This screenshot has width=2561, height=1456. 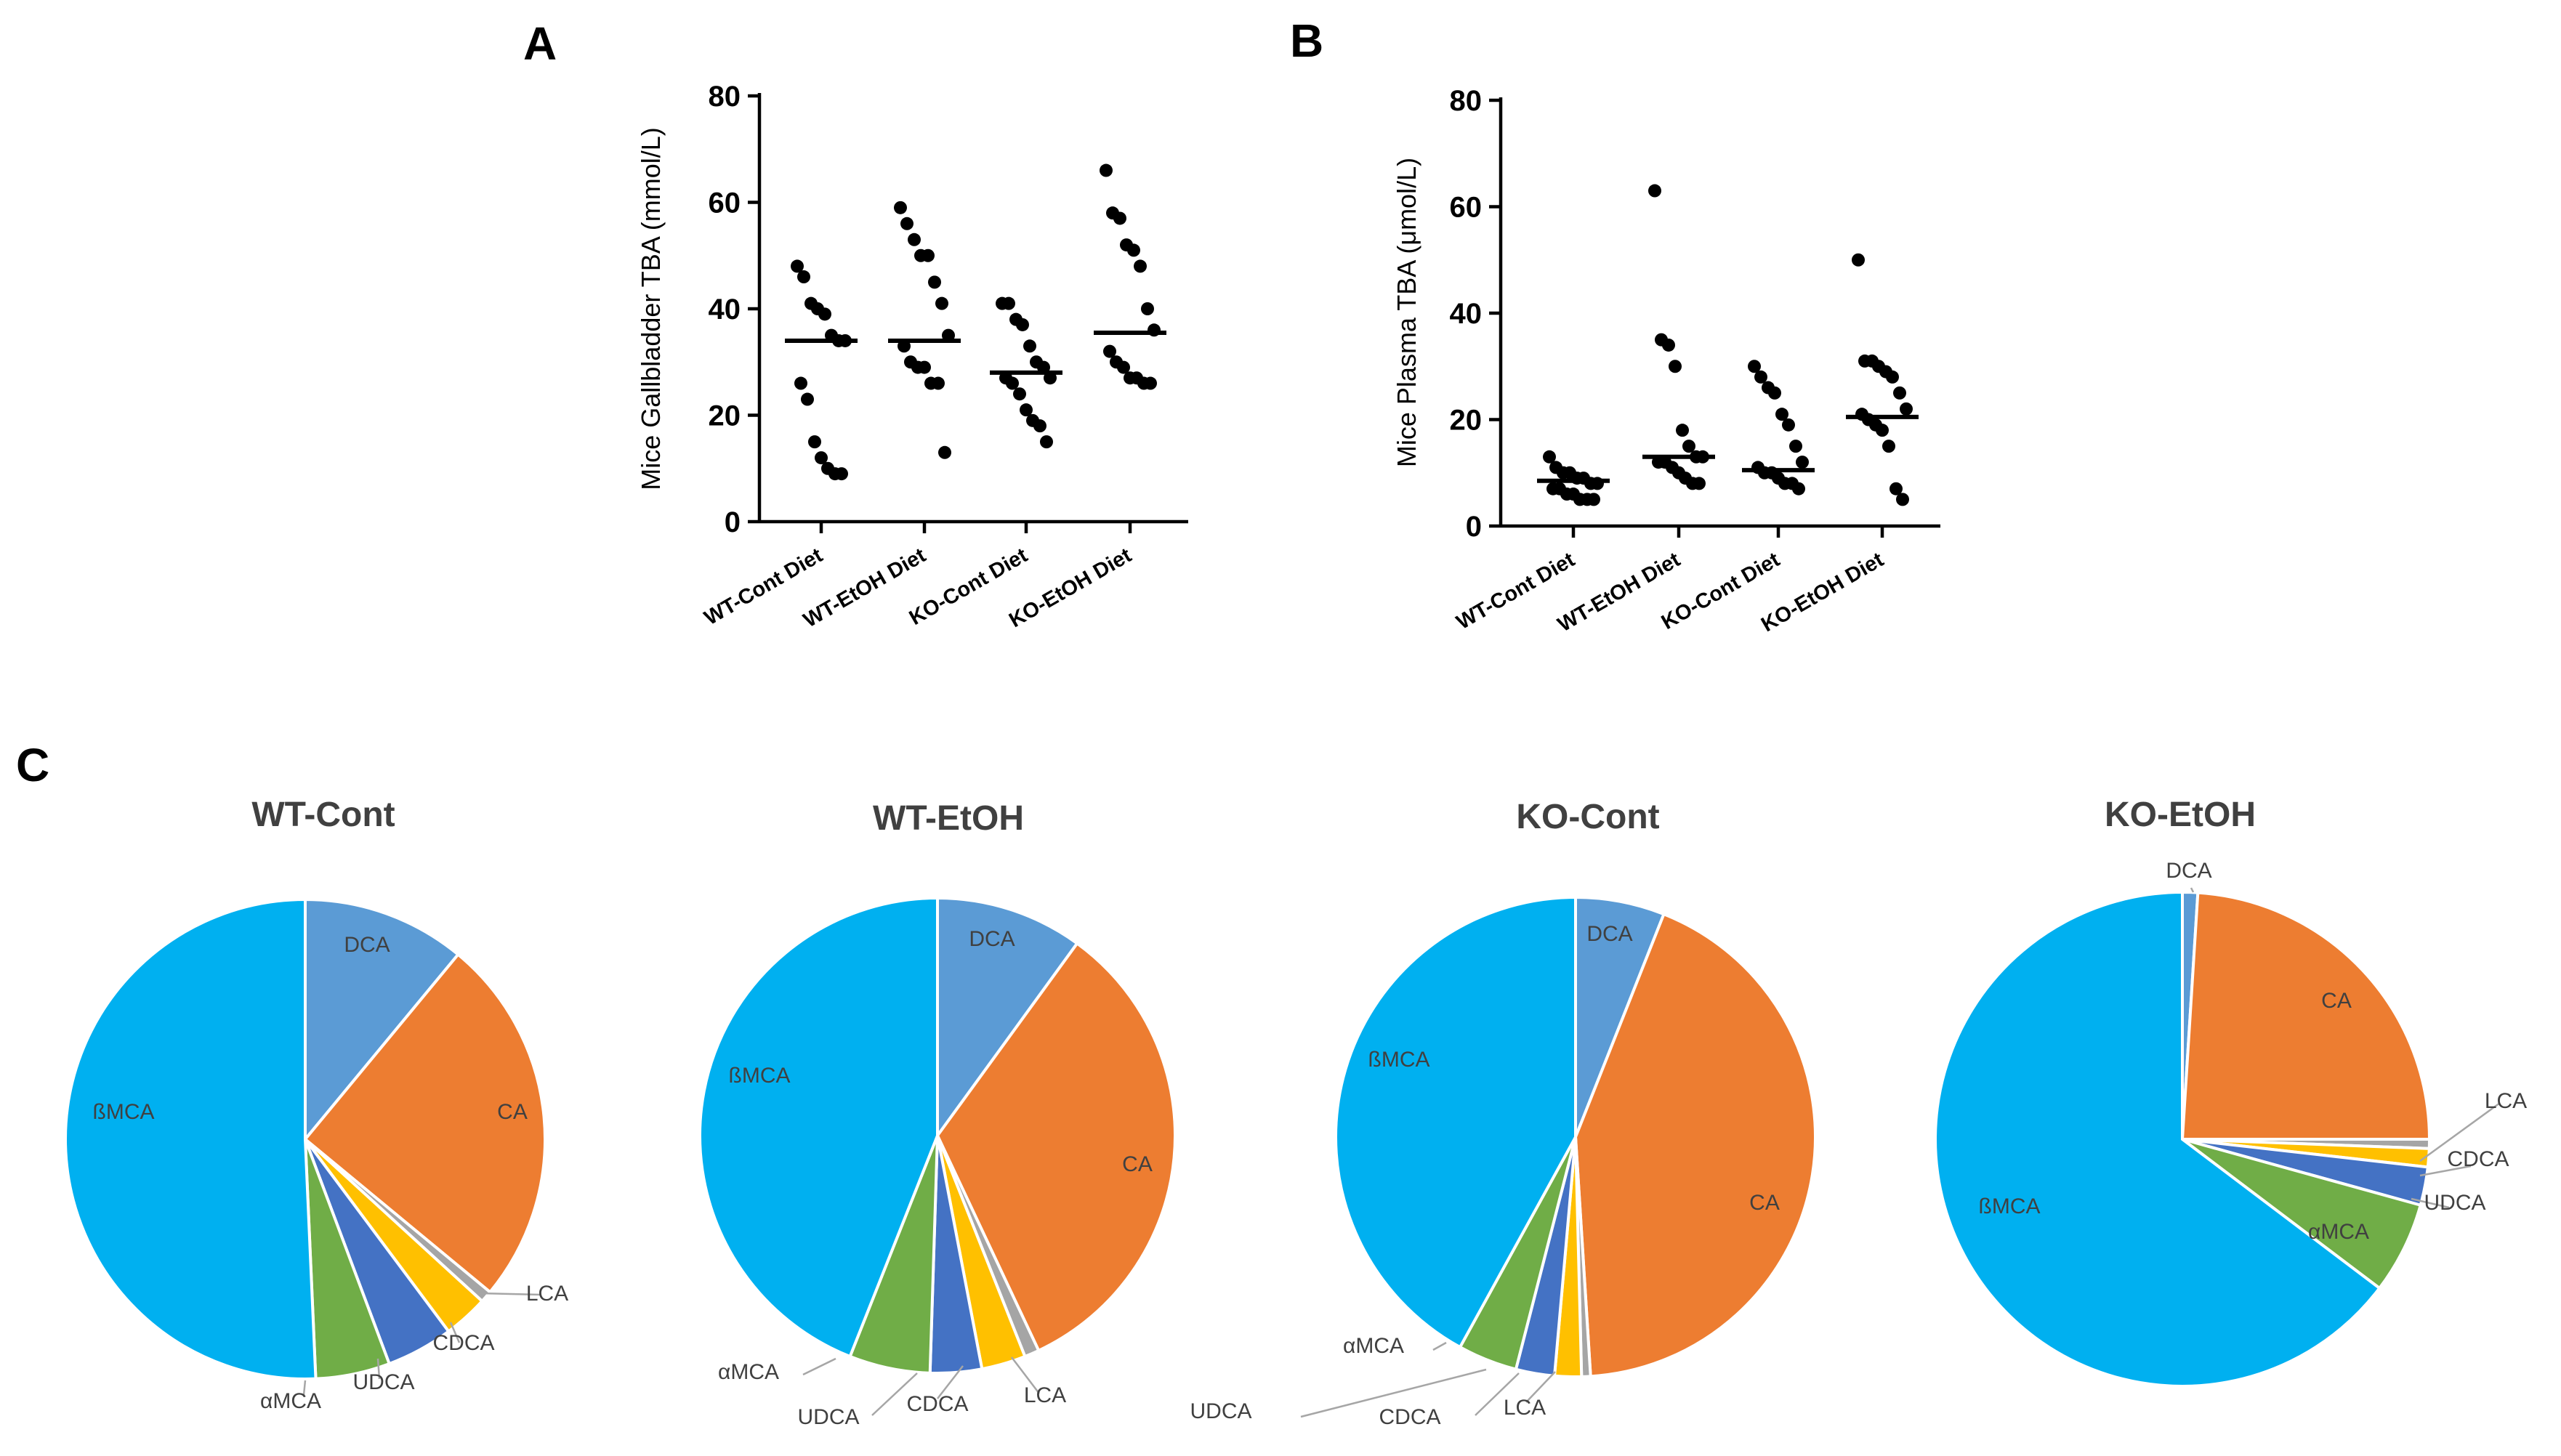 I want to click on pie-chart-ko-etoh: KO-EtOH DCA CA LCA CDCA UDCA αMCA ßMCA, so click(x=2230, y=1092).